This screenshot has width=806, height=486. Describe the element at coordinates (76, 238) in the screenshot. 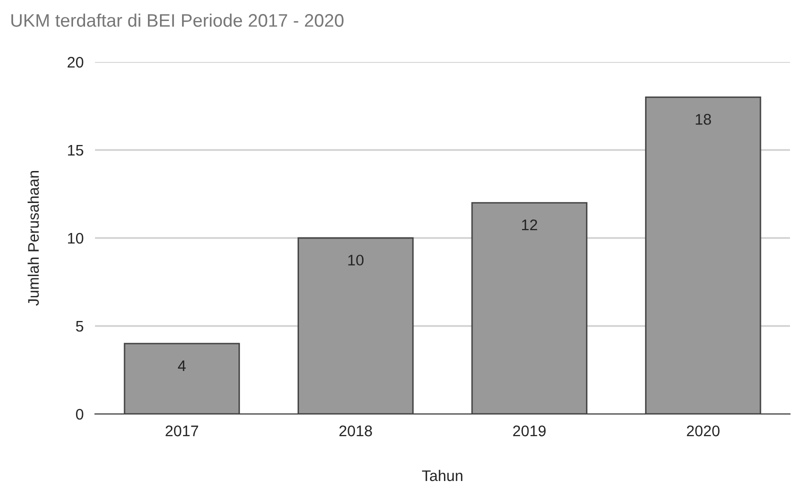

I see `y-tick-label: 10` at that location.